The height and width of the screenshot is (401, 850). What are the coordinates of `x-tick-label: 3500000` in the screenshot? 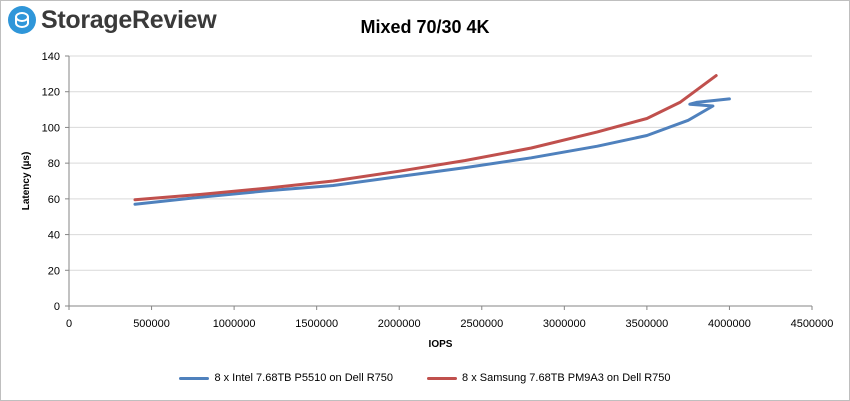 It's located at (646, 324).